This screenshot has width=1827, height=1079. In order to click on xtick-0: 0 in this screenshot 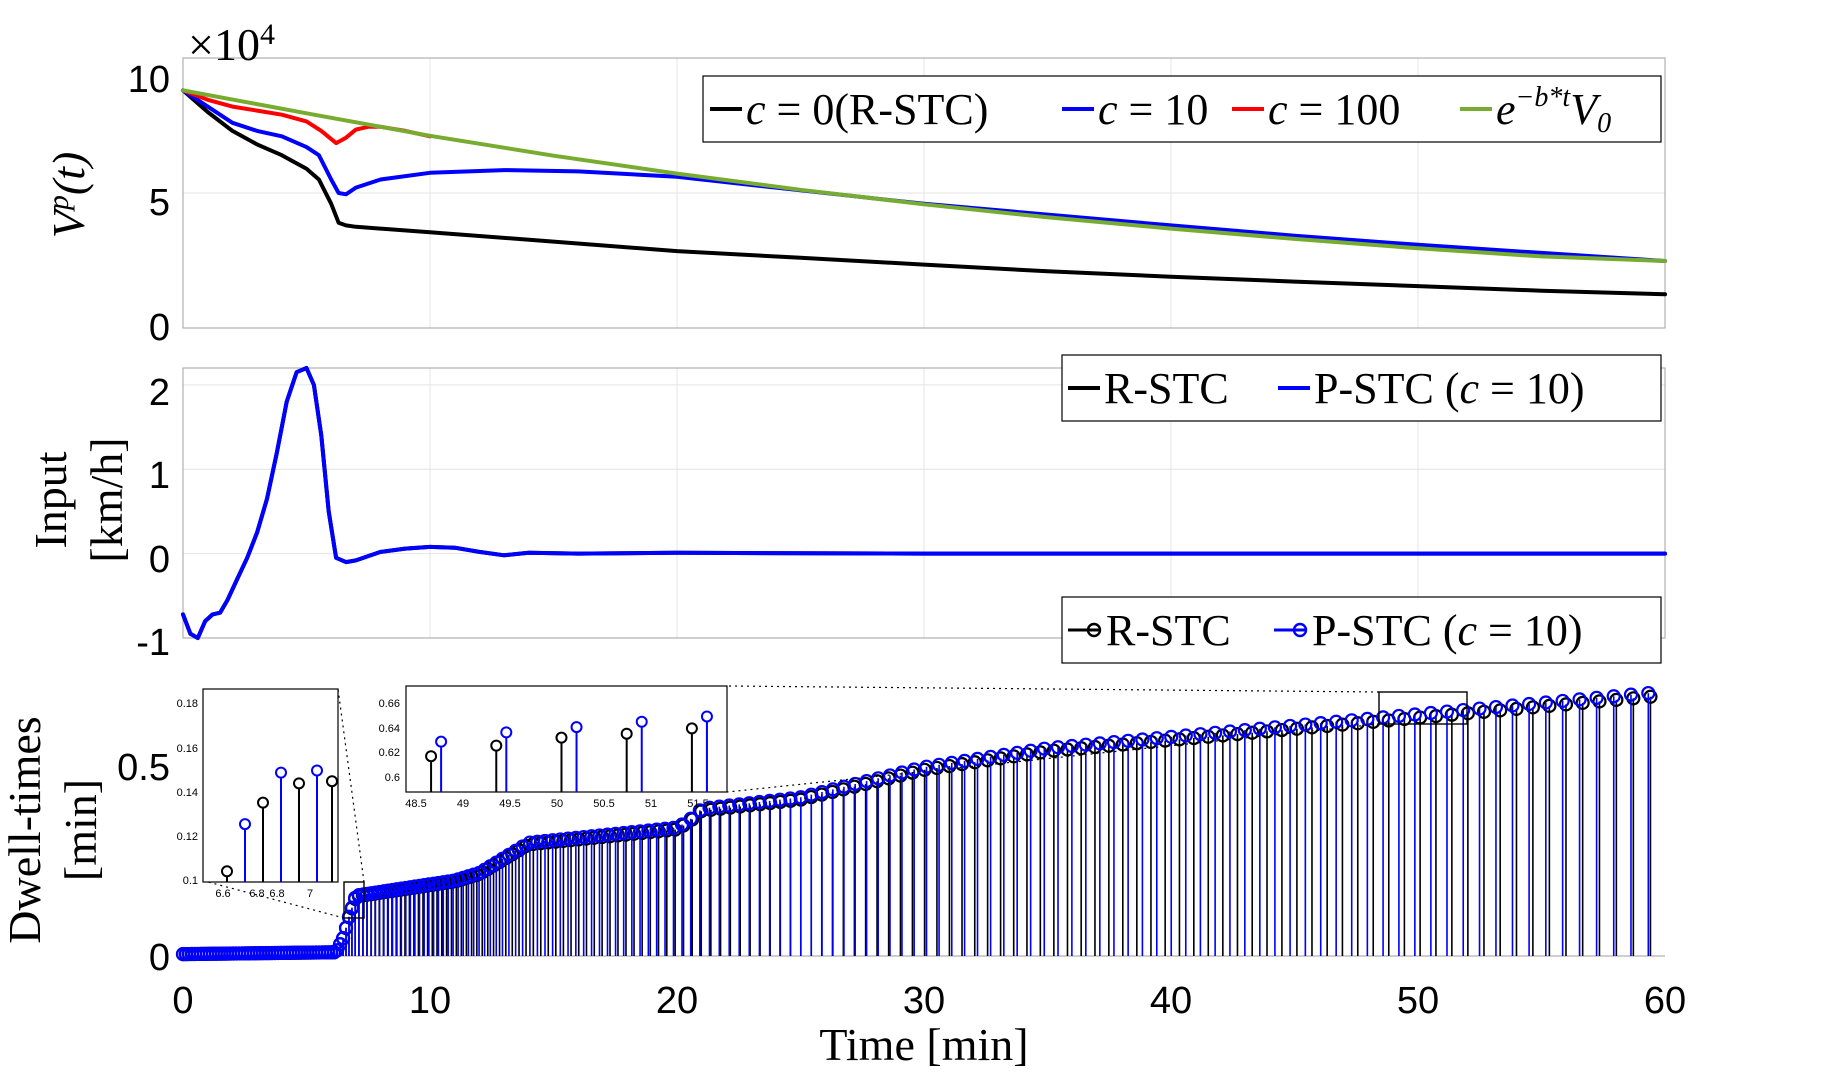, I will do `click(182, 1001)`.